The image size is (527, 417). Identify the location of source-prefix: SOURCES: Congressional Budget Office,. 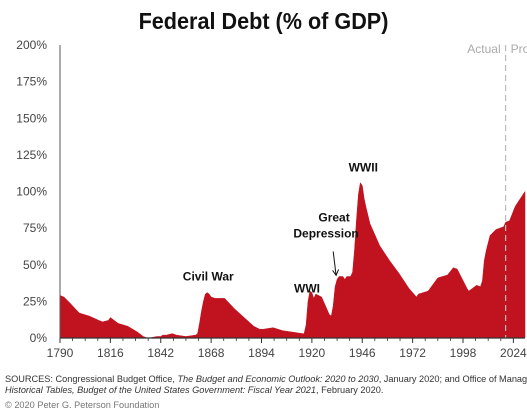
(91, 379).